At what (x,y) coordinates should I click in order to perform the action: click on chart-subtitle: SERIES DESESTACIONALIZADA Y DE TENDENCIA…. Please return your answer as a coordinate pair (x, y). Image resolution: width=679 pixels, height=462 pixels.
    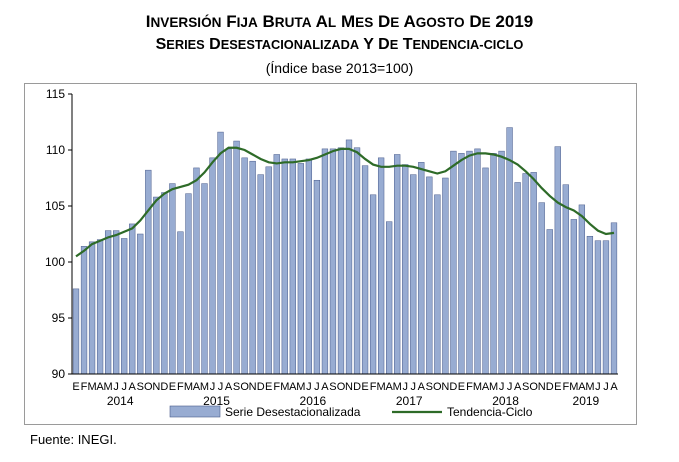
    Looking at the image, I should click on (339, 44).